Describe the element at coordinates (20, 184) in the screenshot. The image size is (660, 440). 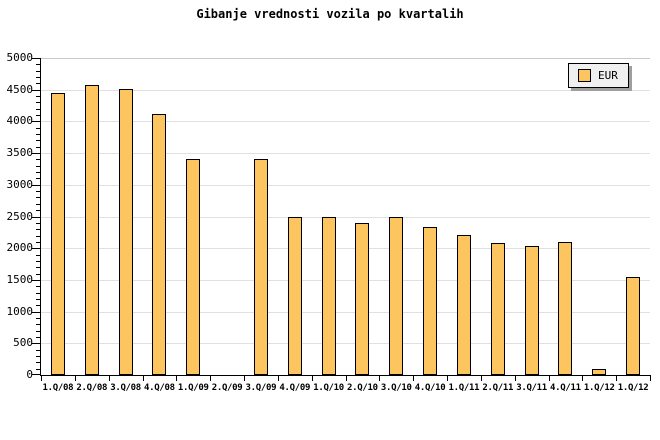
I see `y-axis-label: 3000` at that location.